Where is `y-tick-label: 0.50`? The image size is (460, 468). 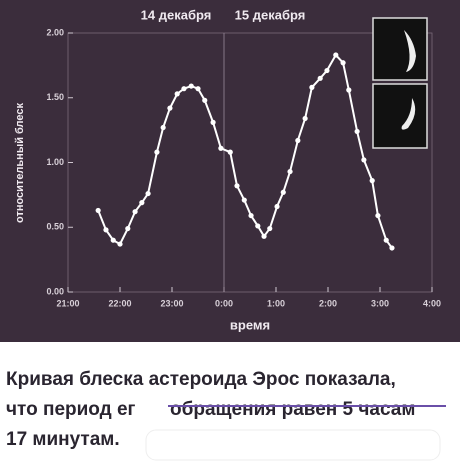 y-tick-label: 0.50 is located at coordinates (55, 227).